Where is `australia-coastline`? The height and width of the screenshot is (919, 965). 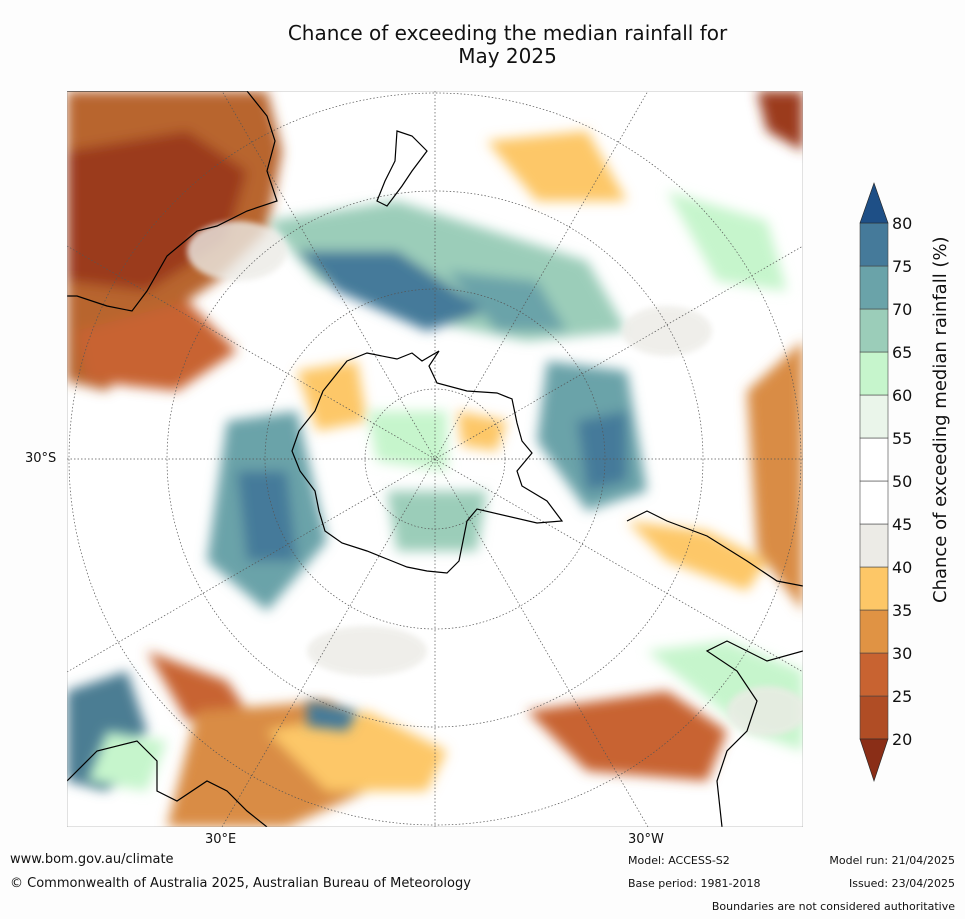
australia-coastline is located at coordinates (172, 201).